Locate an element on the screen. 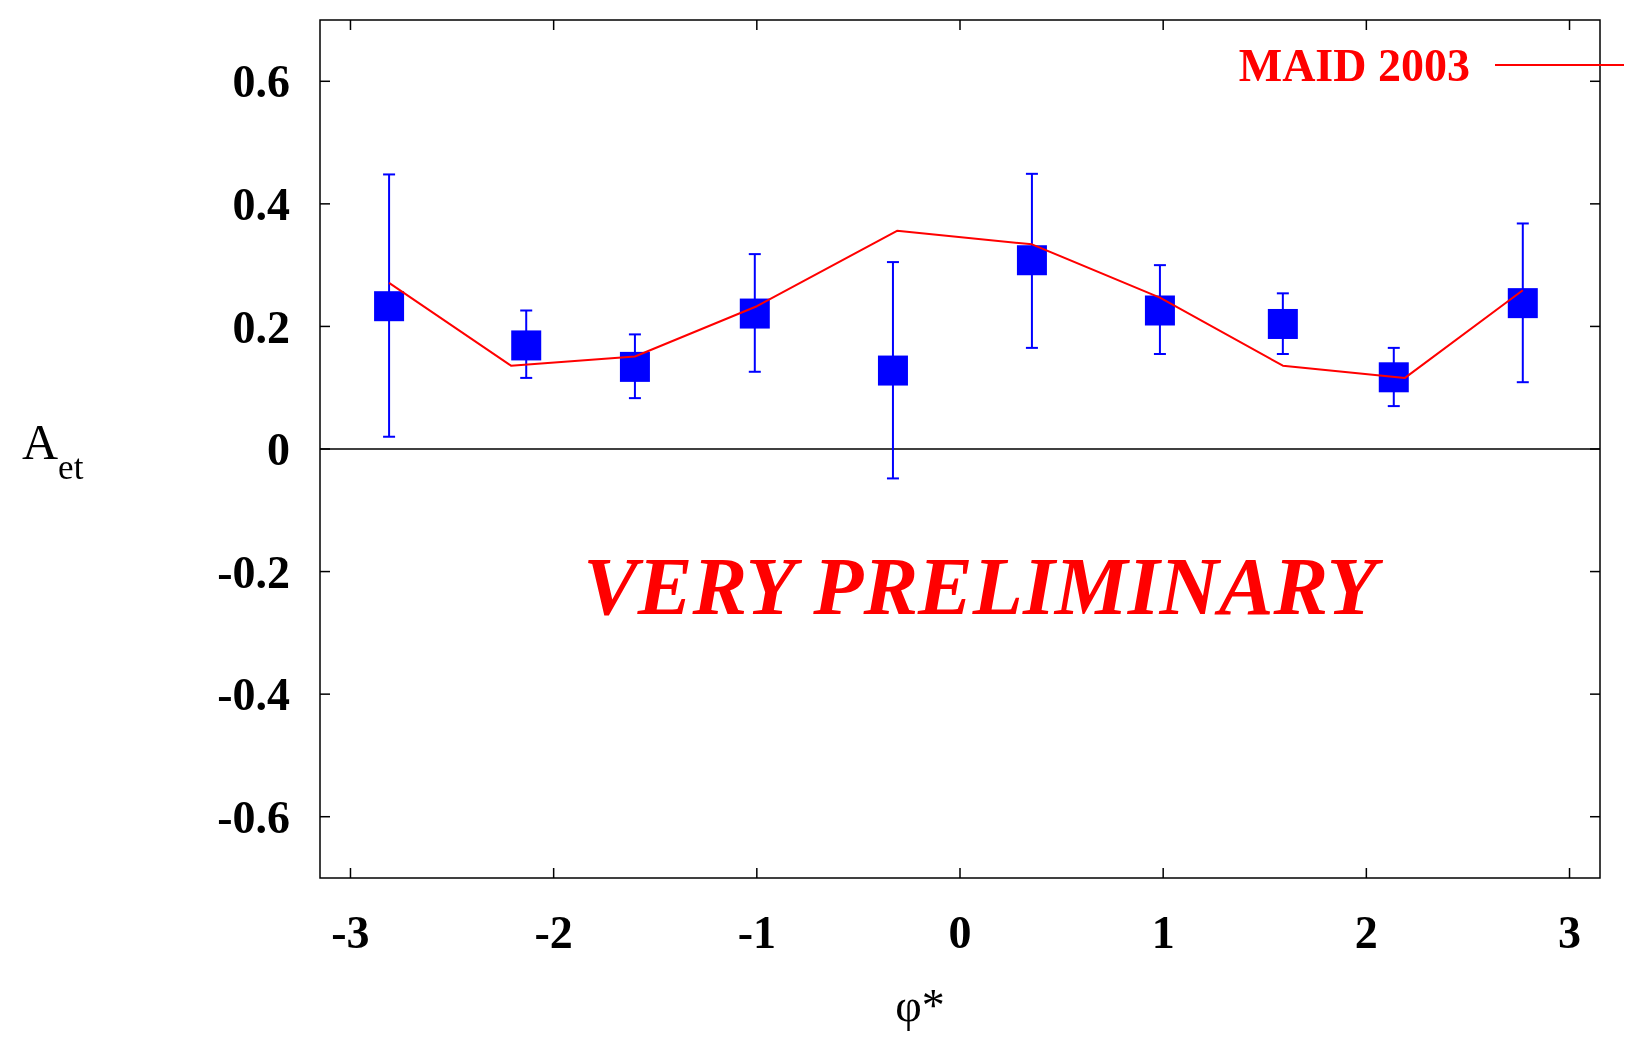 The image size is (1632, 1039). y-tick-label: -0.6 is located at coordinates (253, 817).